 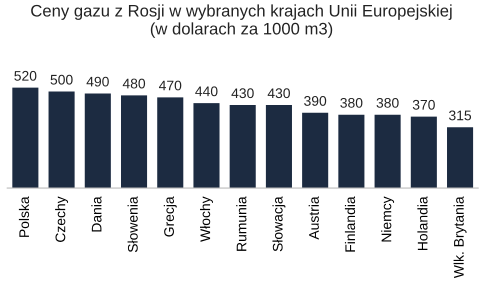 What do you see at coordinates (279, 224) in the screenshot?
I see `x-tick-label: Słowacja` at bounding box center [279, 224].